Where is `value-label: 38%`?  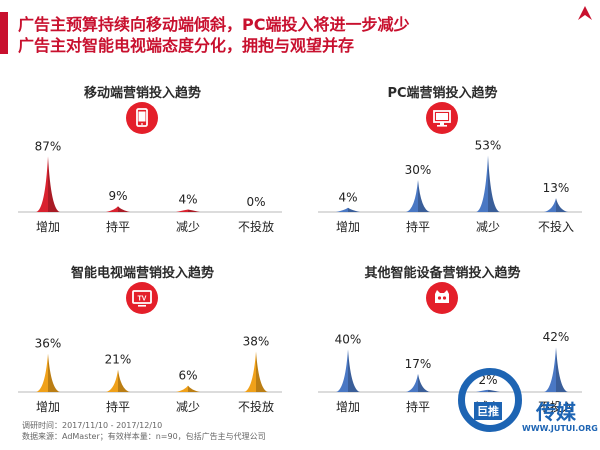
value-label: 38% is located at coordinates (256, 341).